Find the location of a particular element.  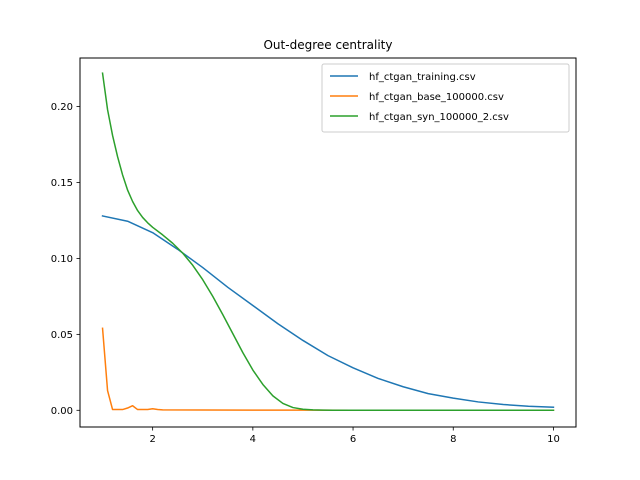

legend-box is located at coordinates (445, 98).